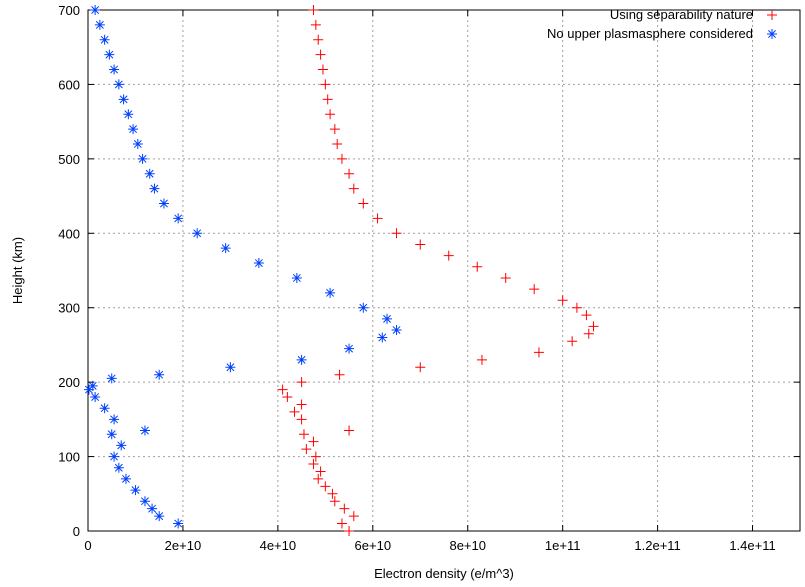  I want to click on y-tick-label: 0, so click(76, 531).